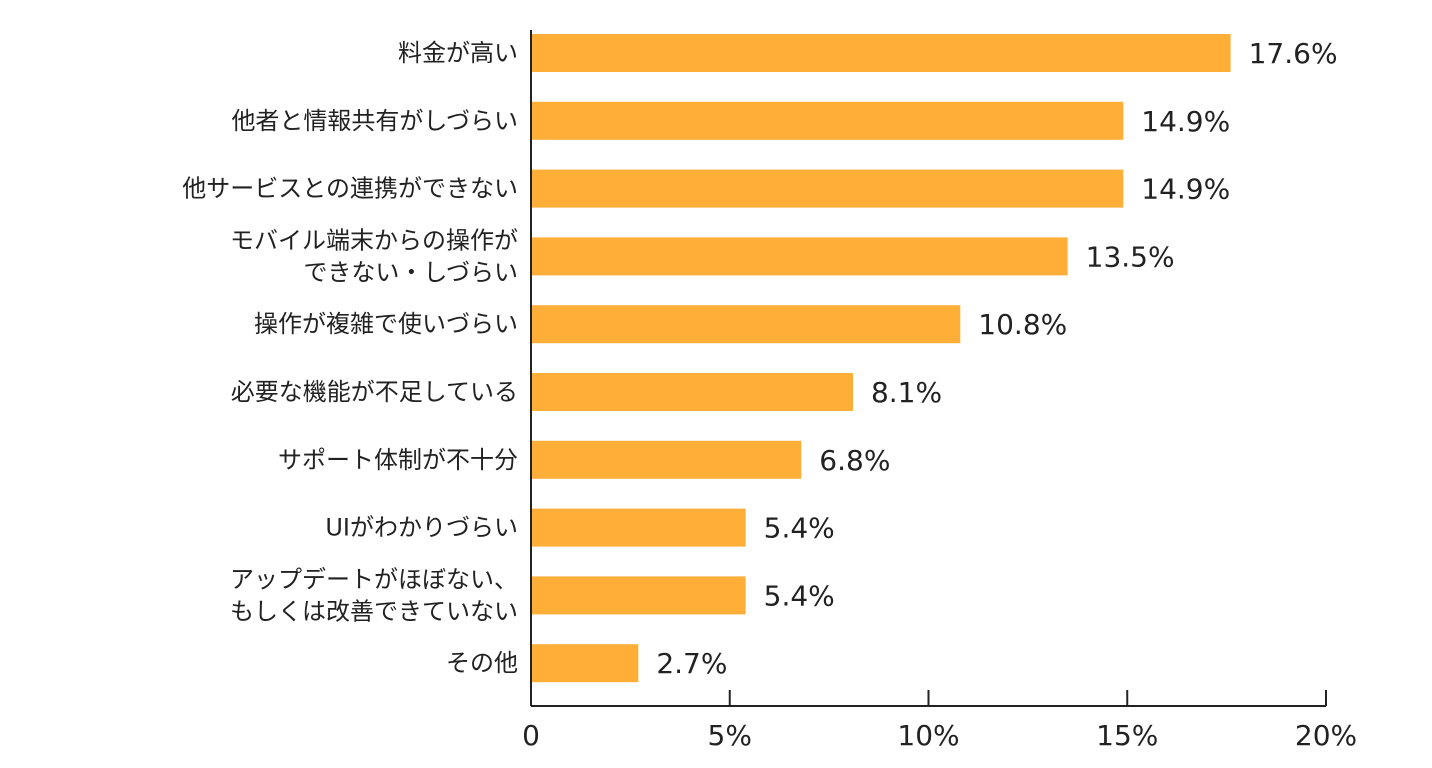  What do you see at coordinates (1185, 121) in the screenshot?
I see `value-label-1: 14.9%` at bounding box center [1185, 121].